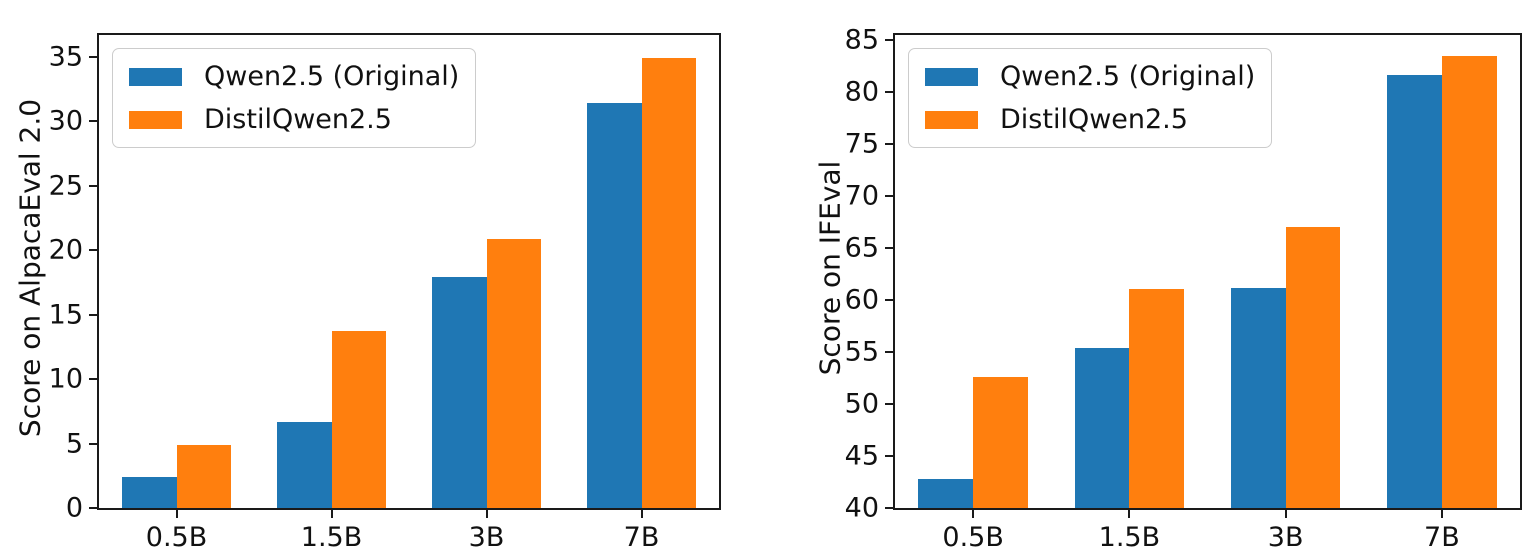 The width and height of the screenshot is (1540, 556). I want to click on y-tick-label: 75, so click(861, 144).